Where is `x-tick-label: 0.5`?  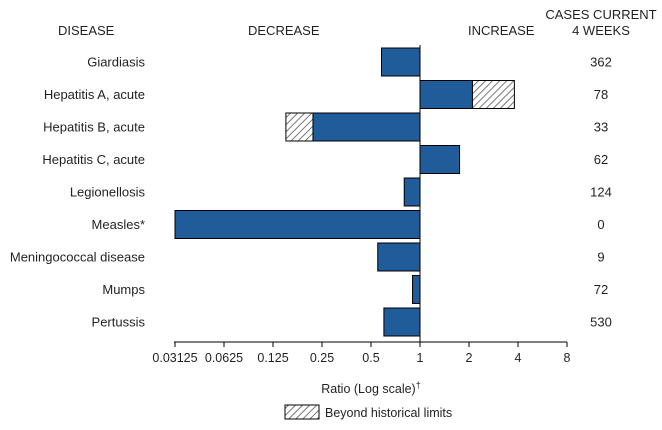
x-tick-label: 0.5 is located at coordinates (370, 358).